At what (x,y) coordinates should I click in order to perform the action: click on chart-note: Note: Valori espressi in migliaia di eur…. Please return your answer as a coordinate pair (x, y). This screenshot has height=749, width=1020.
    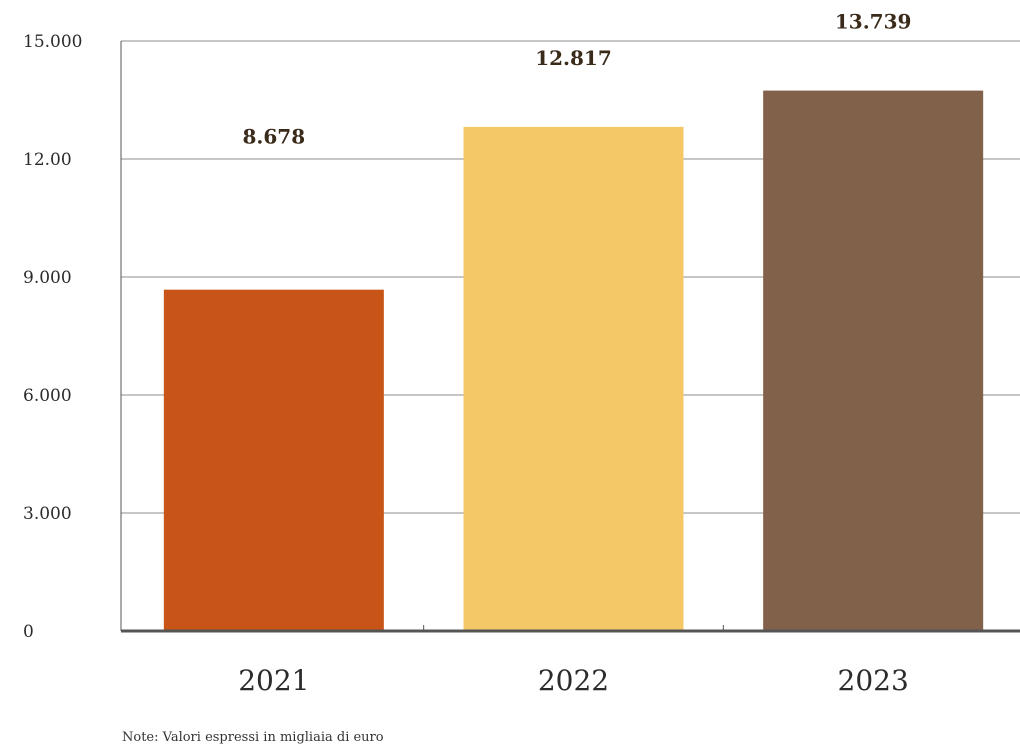
    Looking at the image, I should click on (253, 737).